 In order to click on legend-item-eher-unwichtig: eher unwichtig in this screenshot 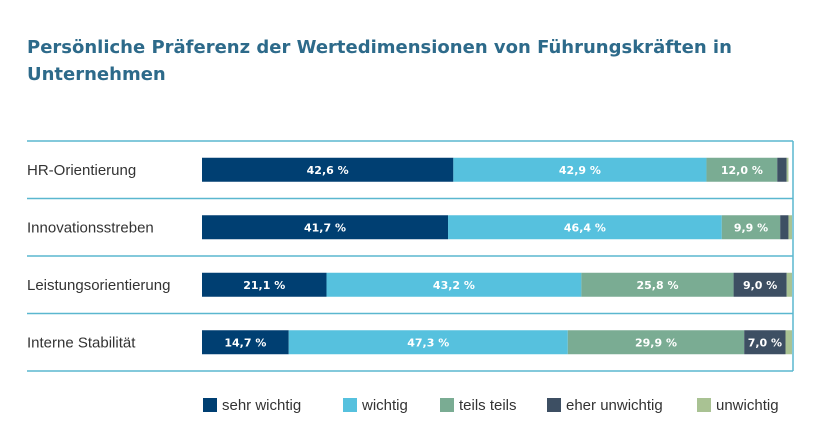, I will do `click(605, 405)`.